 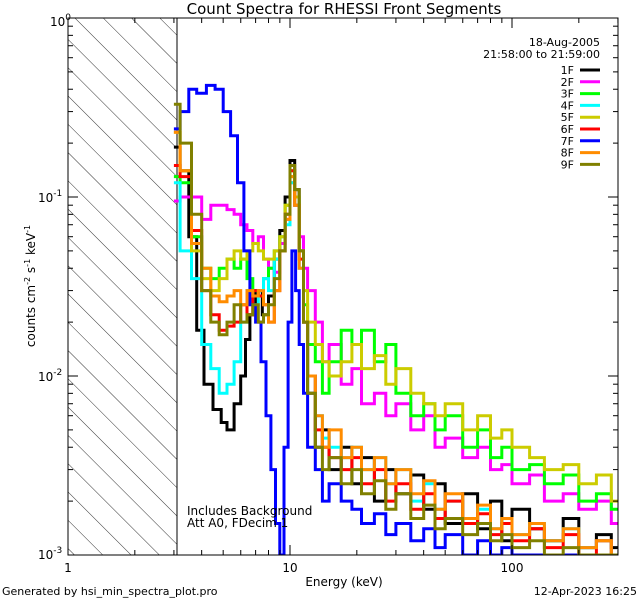 I want to click on legend-label-1F: 1F, so click(x=567, y=70).